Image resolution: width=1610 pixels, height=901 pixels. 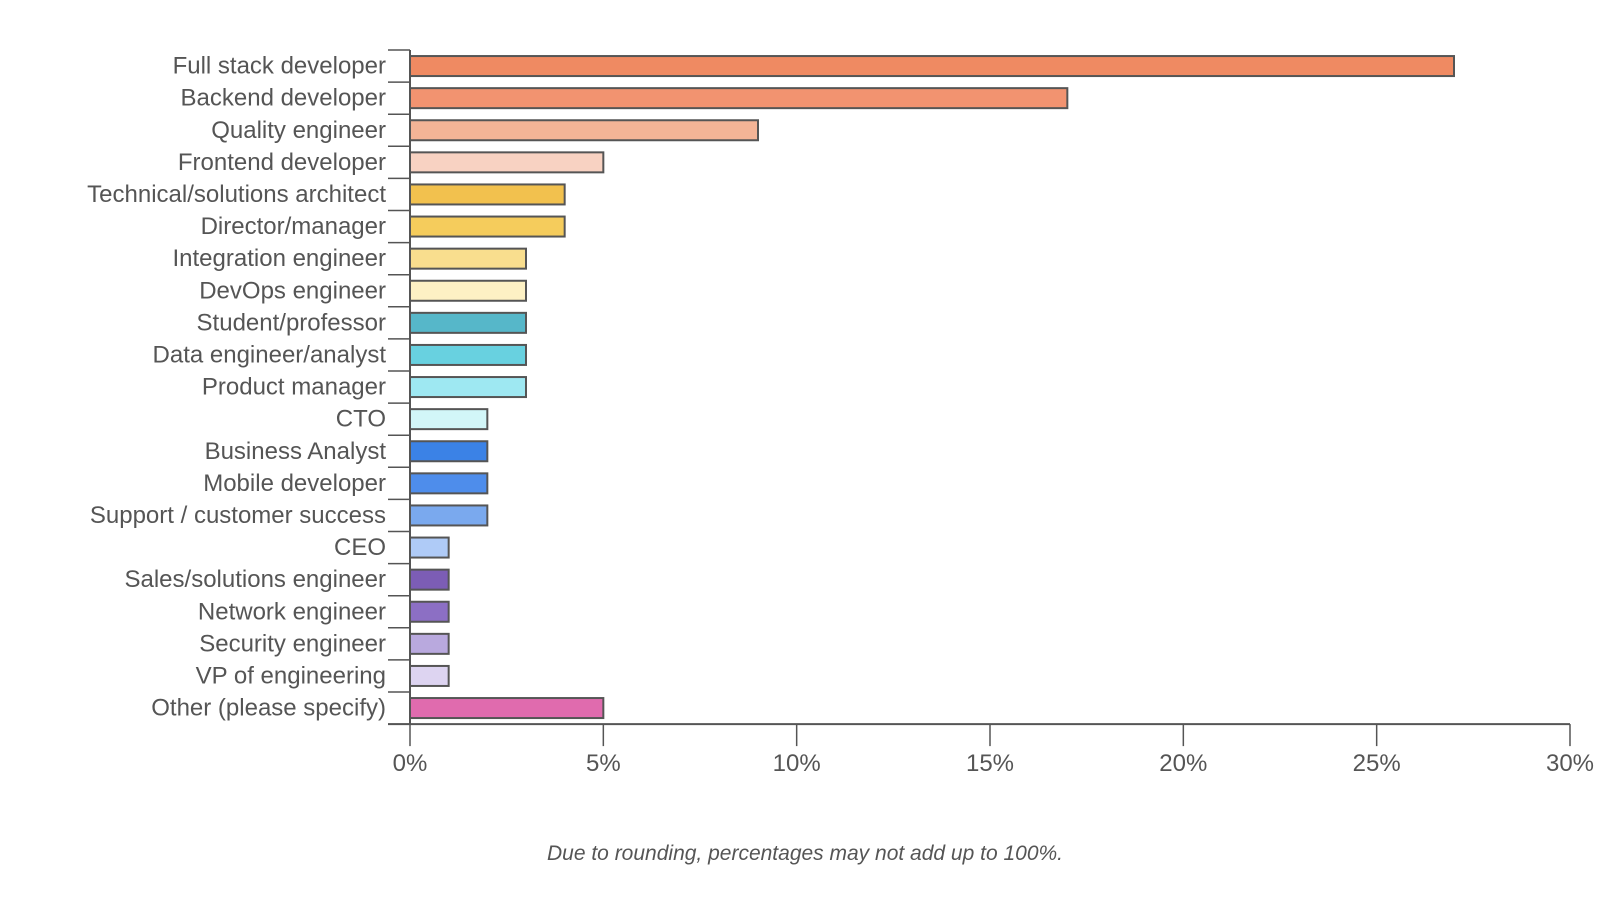 I want to click on category-label: Full stack developer, so click(x=279, y=66).